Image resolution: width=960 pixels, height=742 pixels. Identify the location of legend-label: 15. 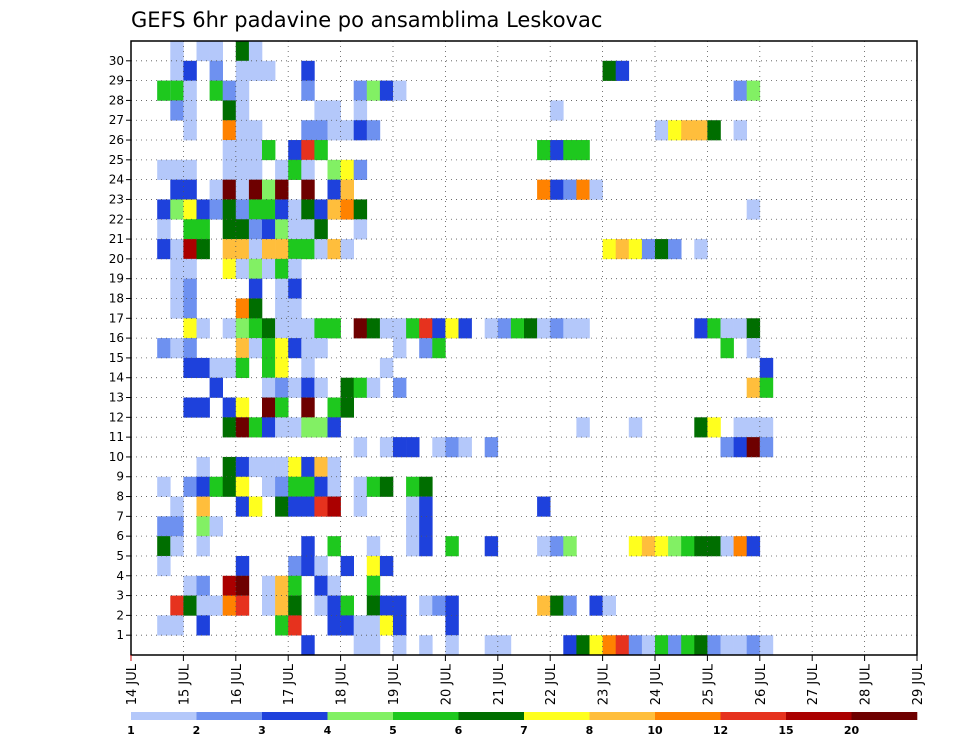
(785, 730).